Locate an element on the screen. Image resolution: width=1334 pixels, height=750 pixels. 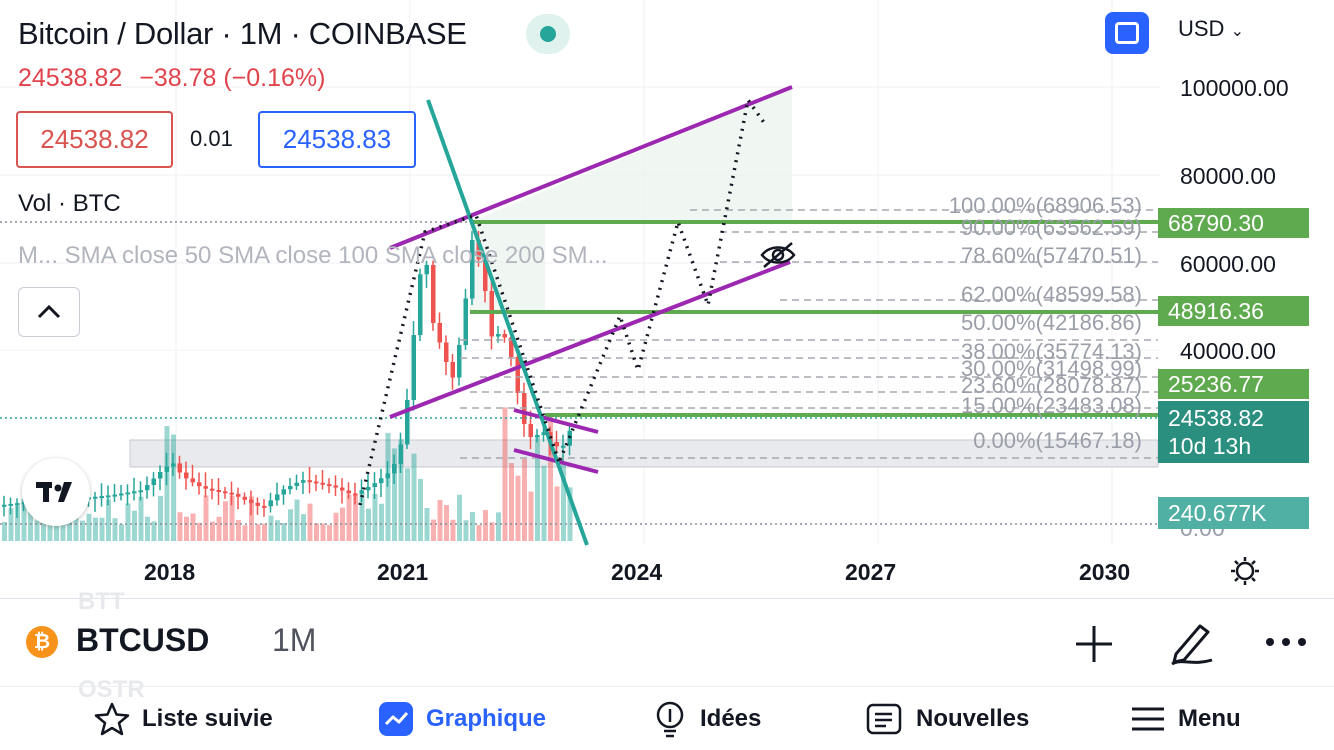
price-axis-label: 80000.00 is located at coordinates (1228, 176).